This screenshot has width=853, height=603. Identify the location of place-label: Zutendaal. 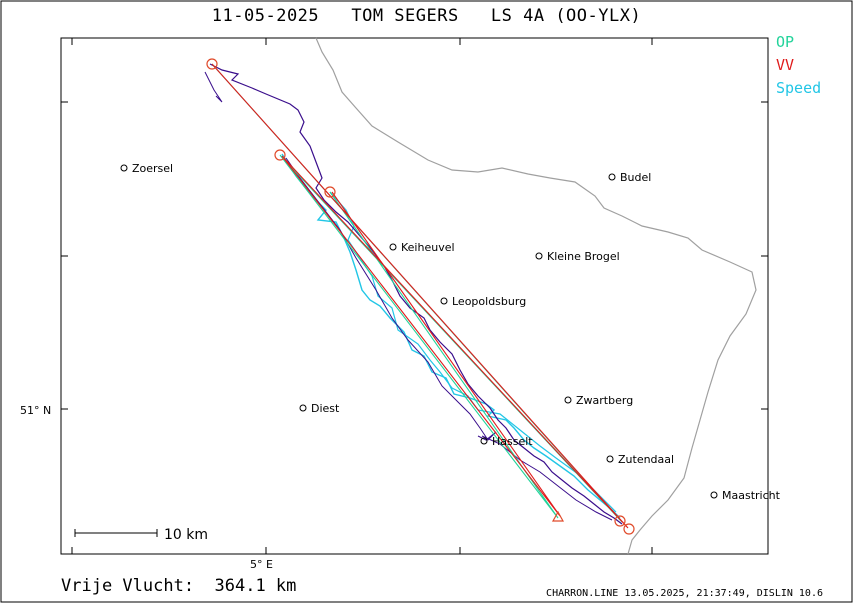
(646, 459).